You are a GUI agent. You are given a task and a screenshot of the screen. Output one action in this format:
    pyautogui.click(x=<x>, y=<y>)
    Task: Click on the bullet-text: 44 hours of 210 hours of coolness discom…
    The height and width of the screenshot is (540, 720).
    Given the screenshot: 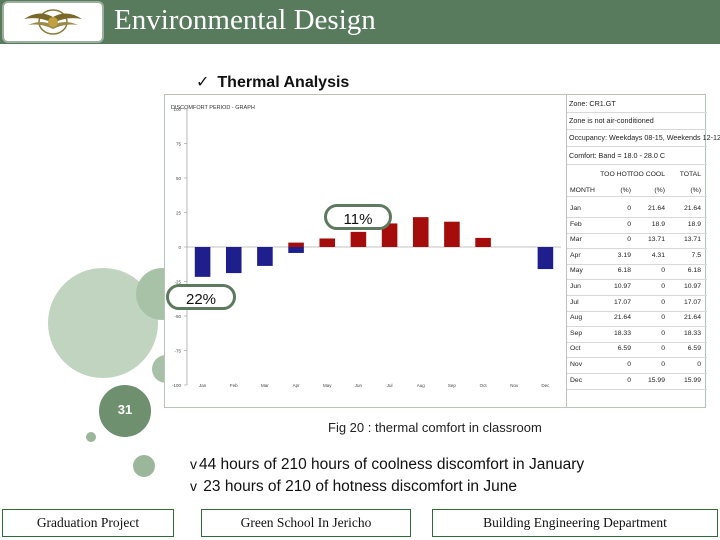 What is the action you would take?
    pyautogui.click(x=392, y=464)
    